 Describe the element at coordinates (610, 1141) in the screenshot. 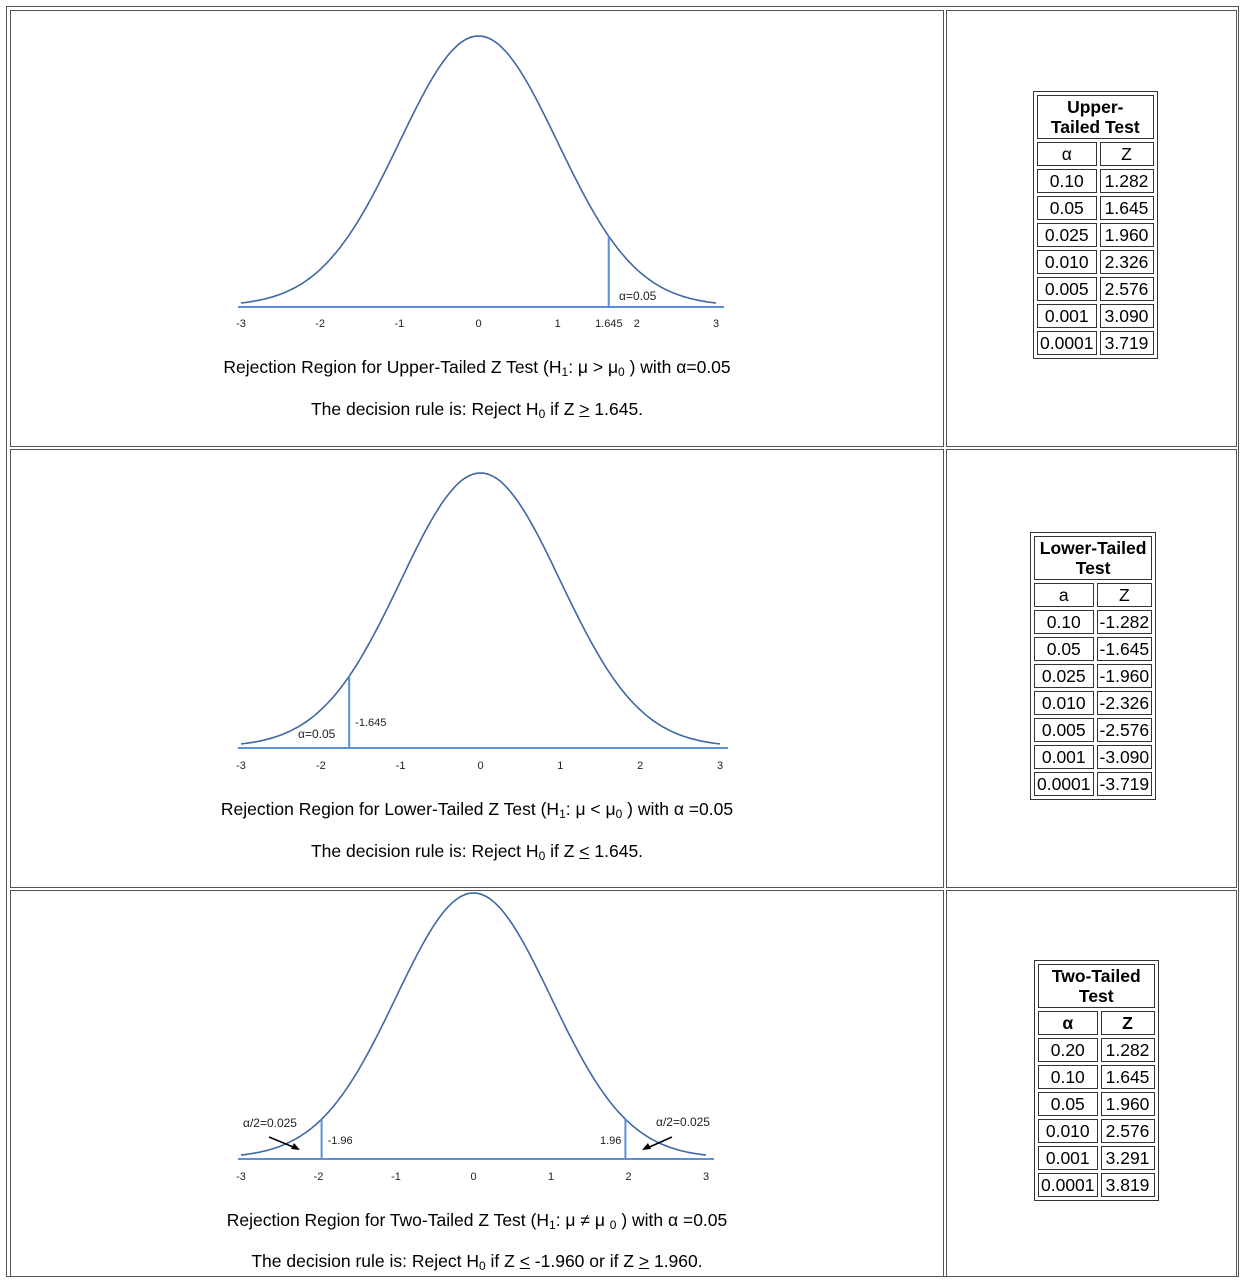

I see `critical-value-label: 1.96` at that location.